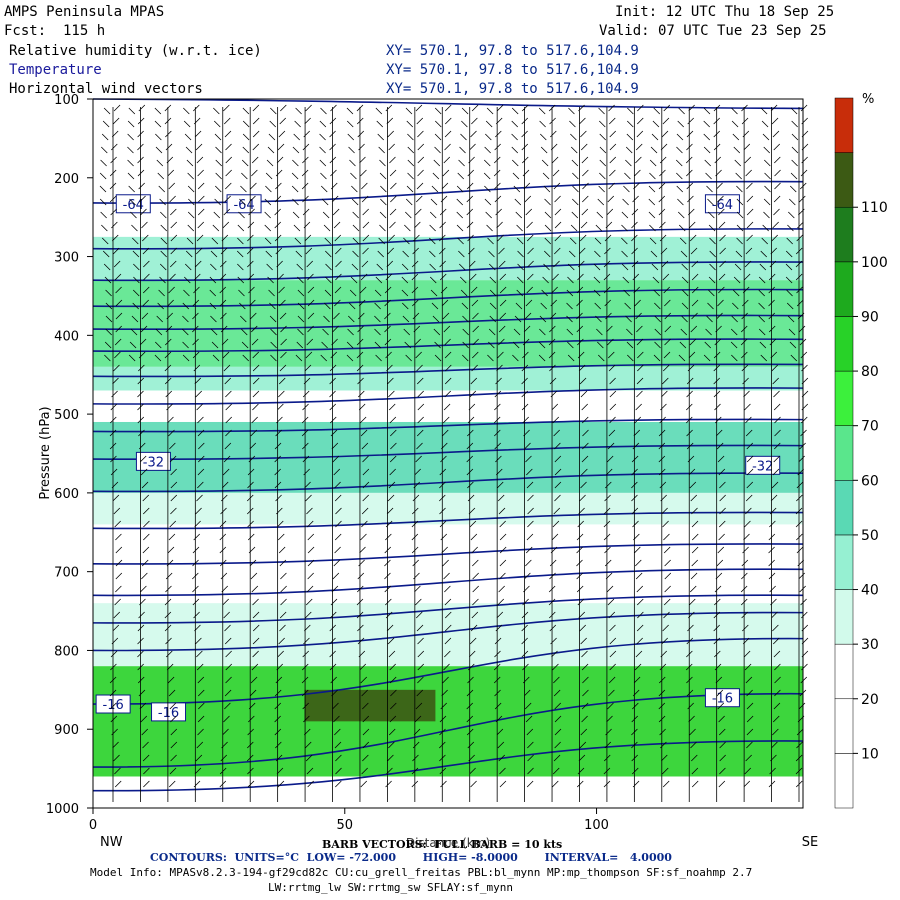 Image resolution: width=900 pixels, height=900 pixels. What do you see at coordinates (84, 12) in the screenshot?
I see `model-title: AMPS Peninsula MPAS` at bounding box center [84, 12].